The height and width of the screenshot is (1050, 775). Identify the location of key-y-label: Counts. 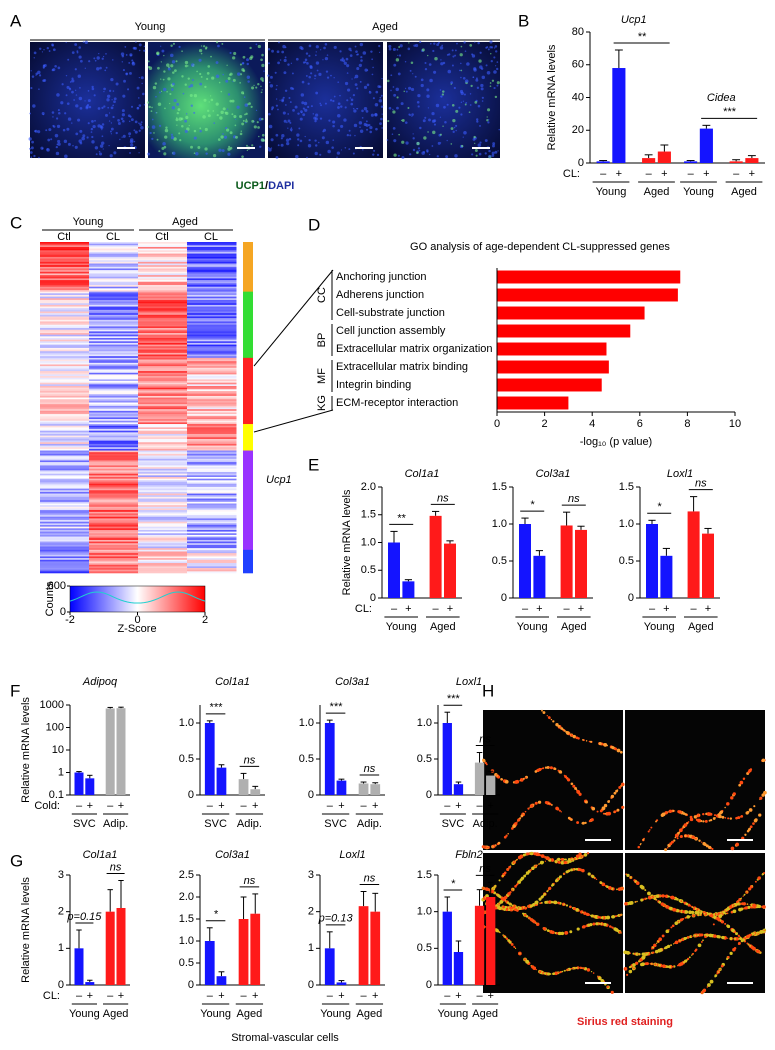
(50, 598).